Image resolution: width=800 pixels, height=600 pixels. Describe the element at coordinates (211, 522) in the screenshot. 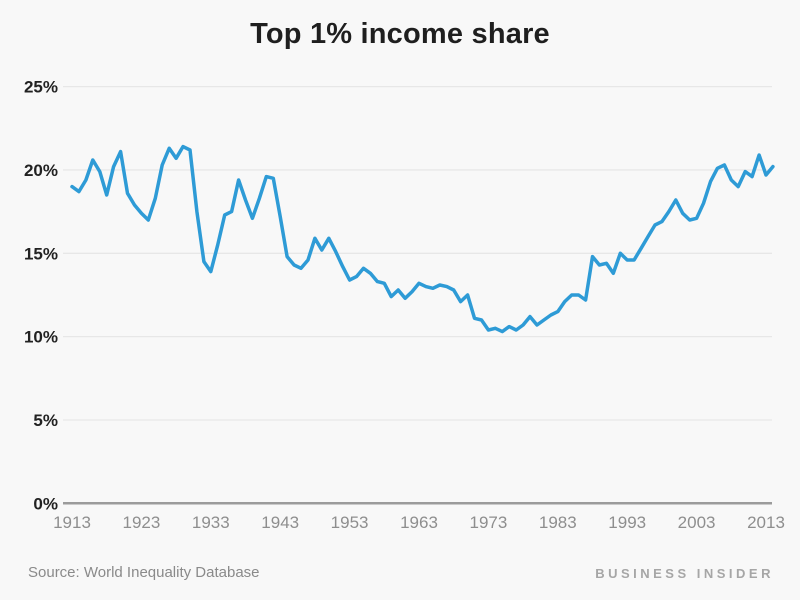

I see `x-tick-label: 1933` at that location.